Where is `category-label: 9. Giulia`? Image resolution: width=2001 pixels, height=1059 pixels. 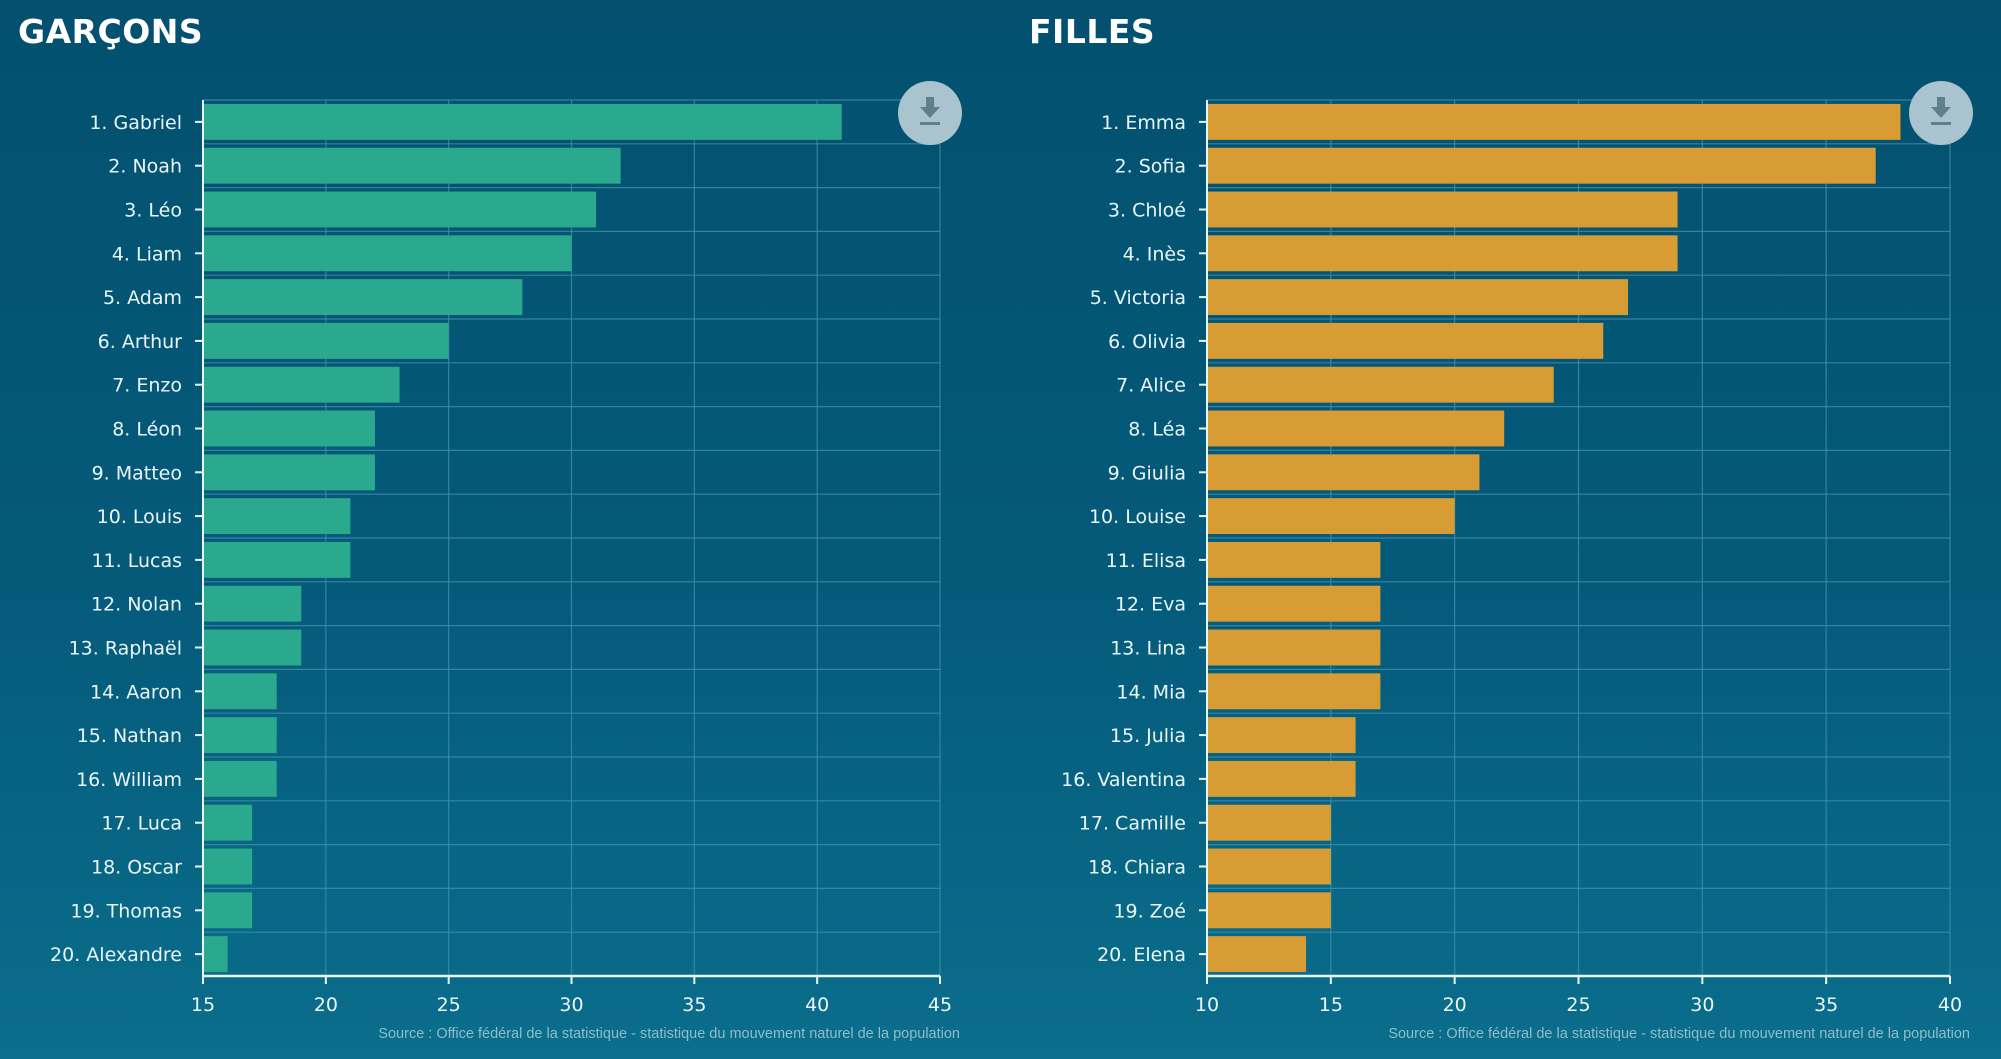 category-label: 9. Giulia is located at coordinates (1147, 473).